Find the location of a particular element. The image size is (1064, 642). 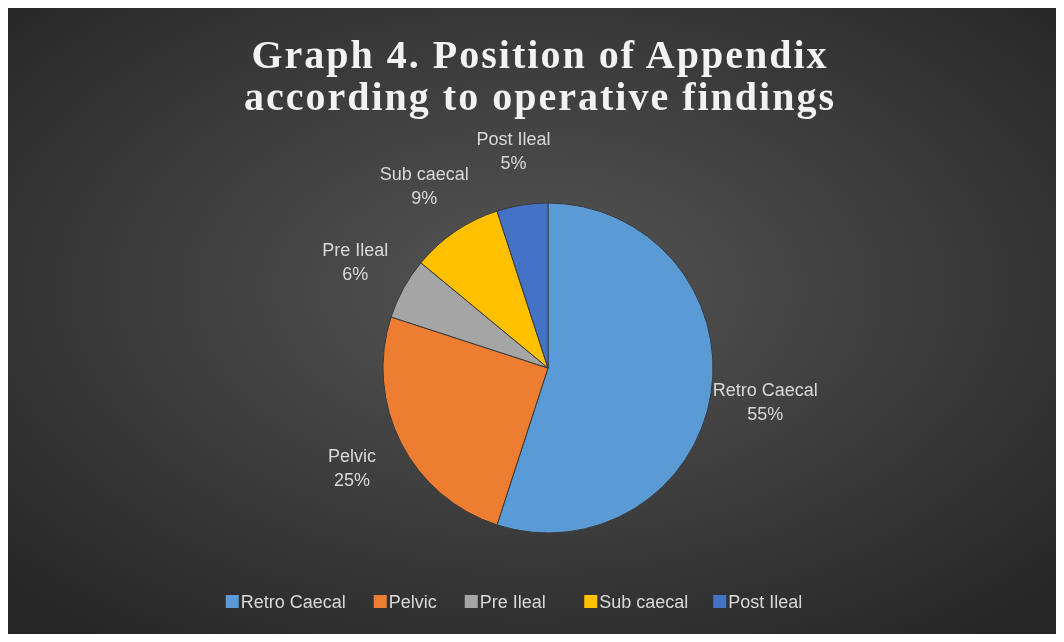

chart-title: Graph 4. Position of Appendix according to operative findings is located at coordinates (540, 75).